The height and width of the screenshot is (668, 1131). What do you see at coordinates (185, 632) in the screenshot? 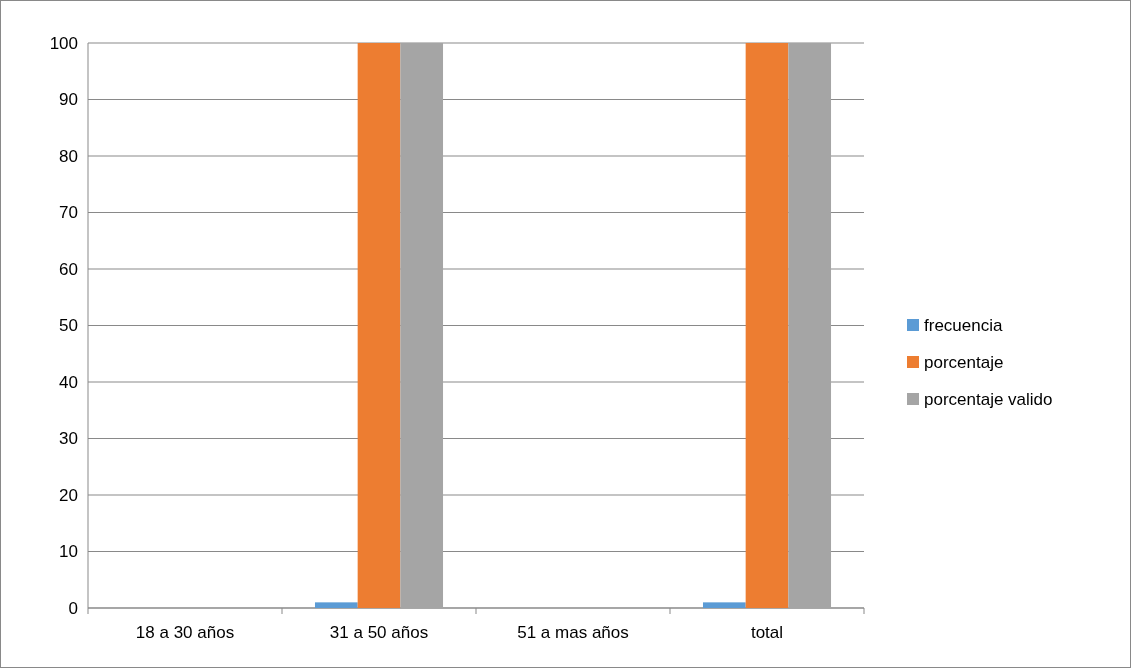
I see `x-tick-label: 18 a 30 años` at bounding box center [185, 632].